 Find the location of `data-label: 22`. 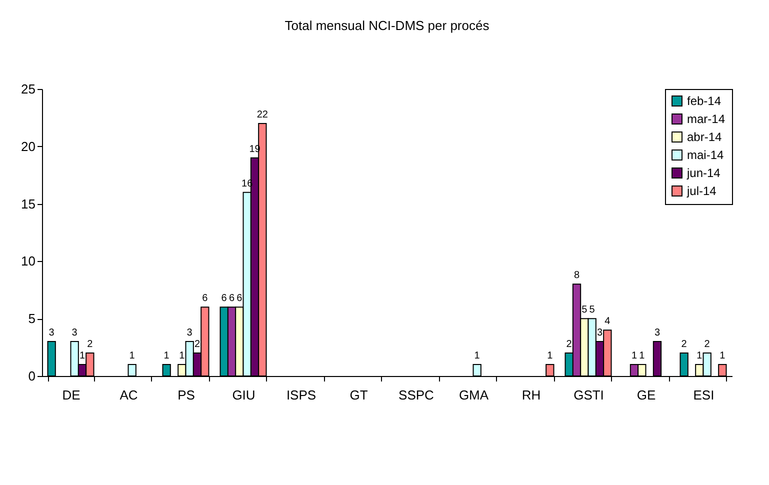

data-label: 22 is located at coordinates (262, 114).